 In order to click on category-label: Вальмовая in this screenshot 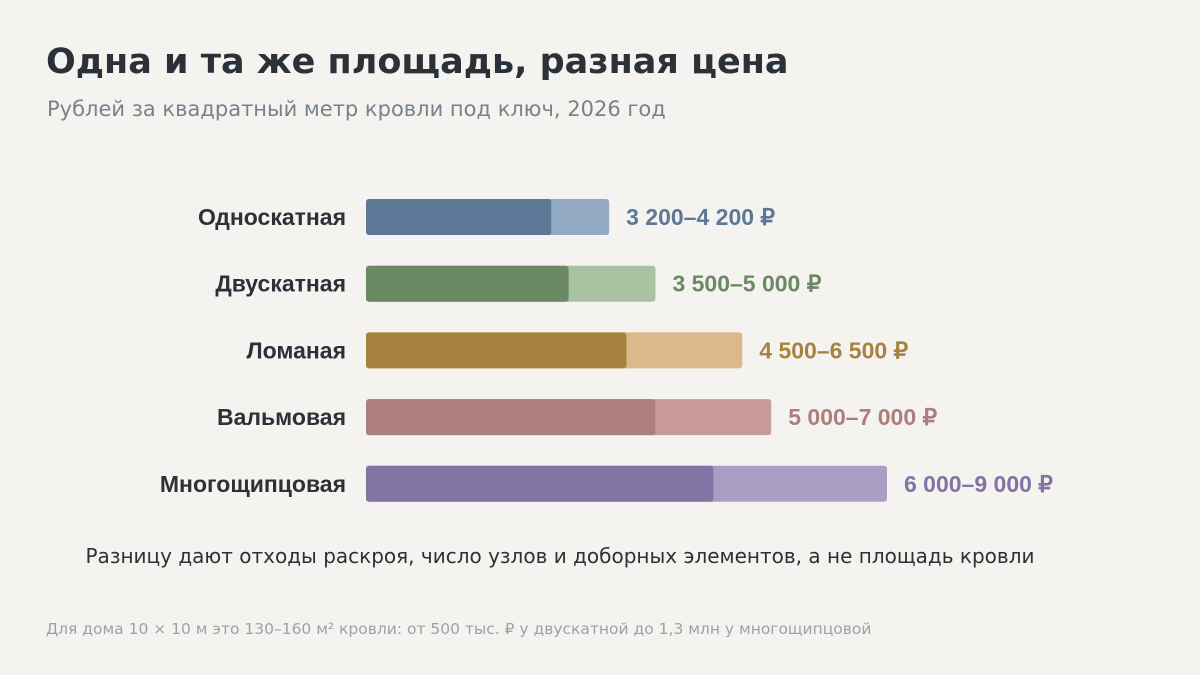, I will do `click(281, 417)`.